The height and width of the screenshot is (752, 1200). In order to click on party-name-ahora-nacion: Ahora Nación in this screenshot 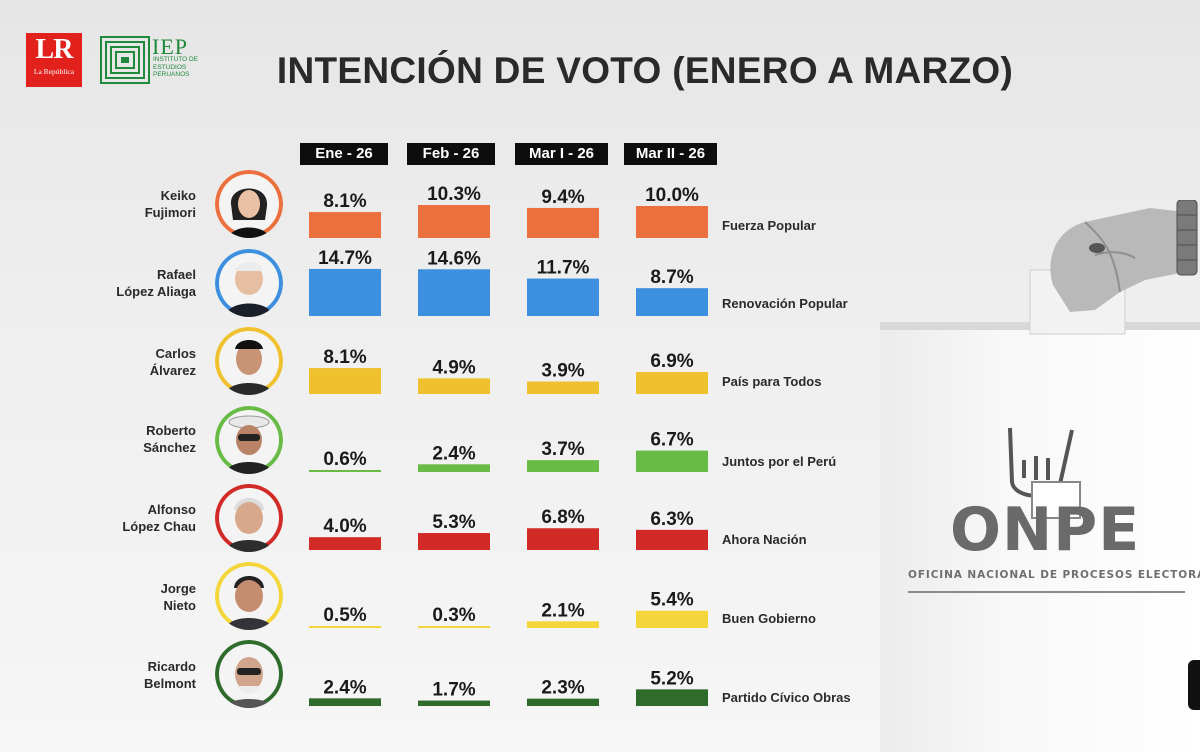, I will do `click(764, 539)`.